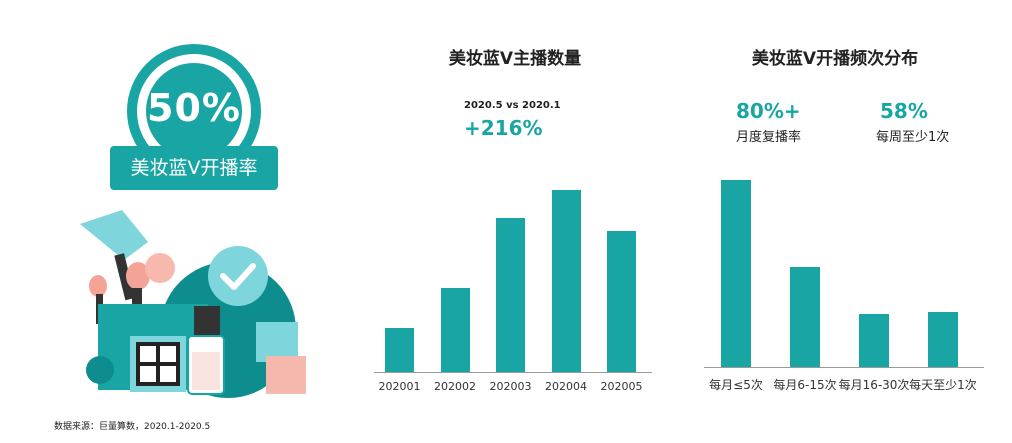 The image size is (1012, 443). I want to click on peach-brush-icon, so click(138, 276).